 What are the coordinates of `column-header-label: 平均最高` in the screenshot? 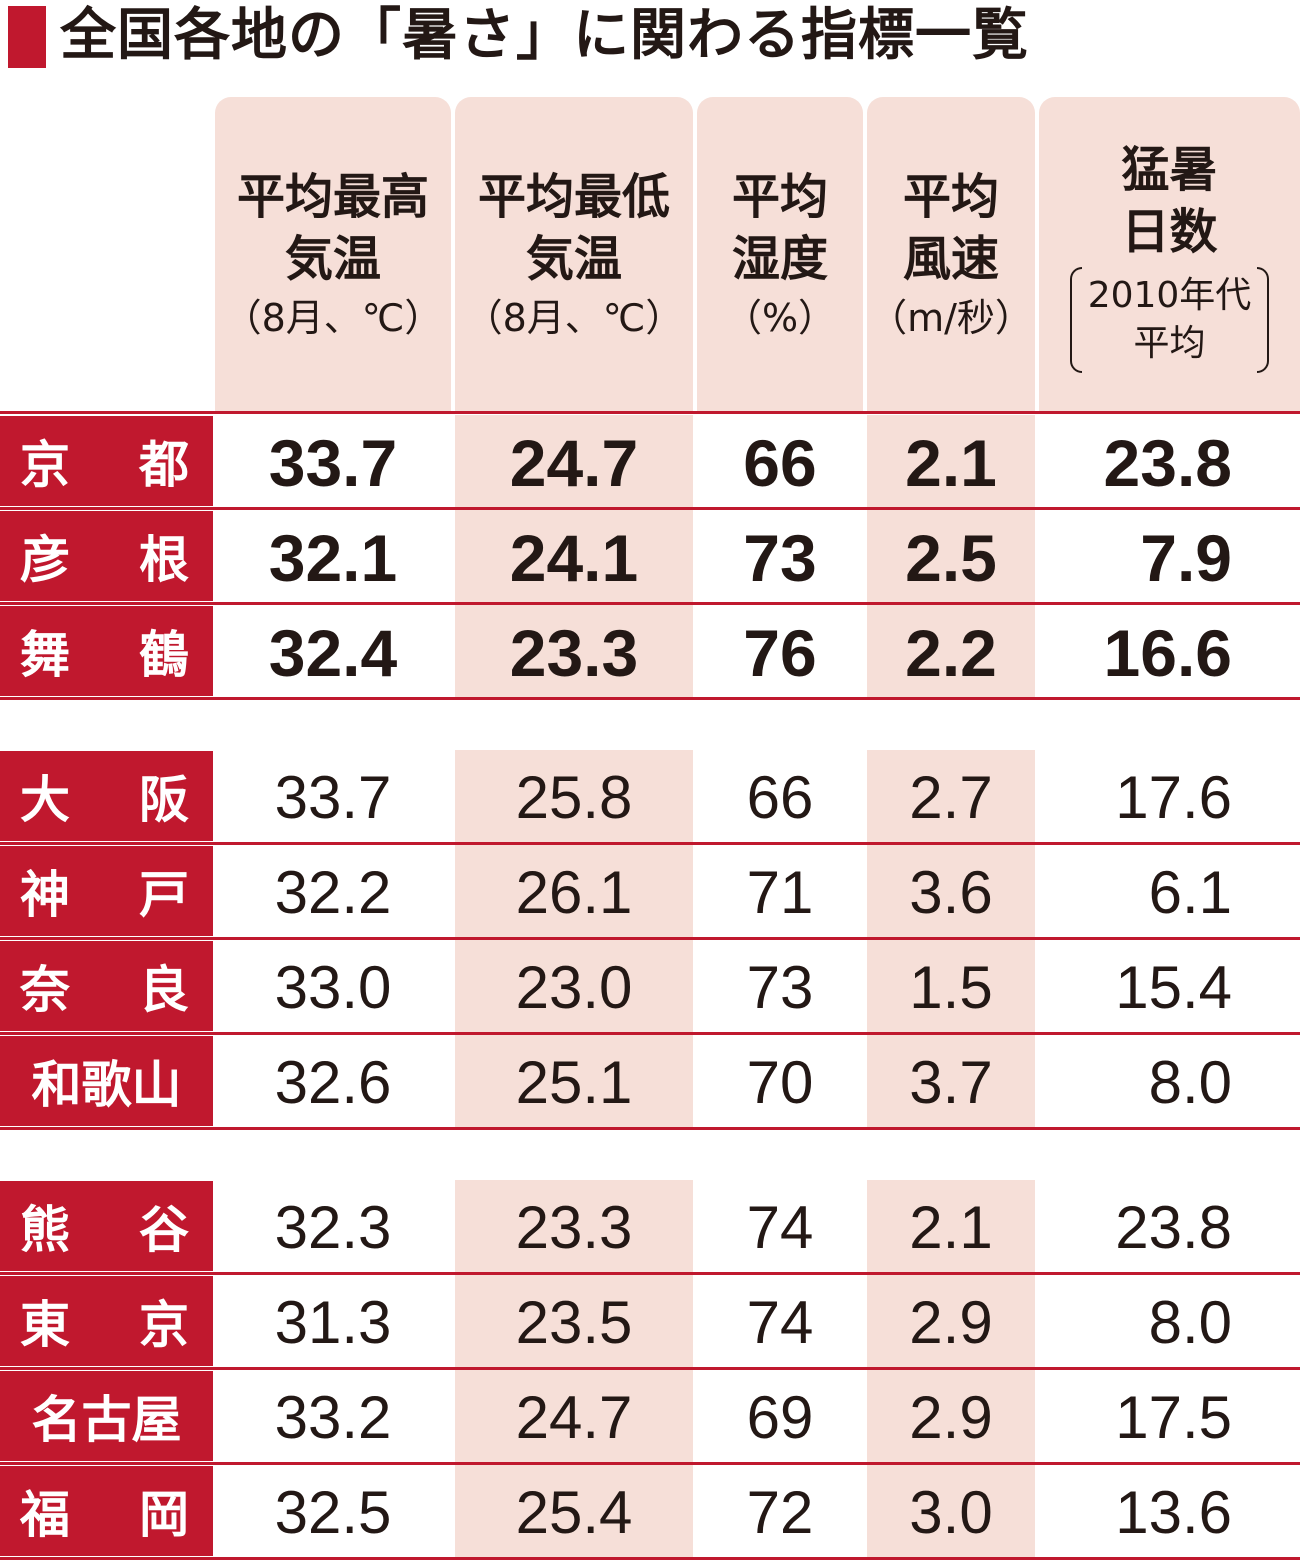 It's located at (332, 197).